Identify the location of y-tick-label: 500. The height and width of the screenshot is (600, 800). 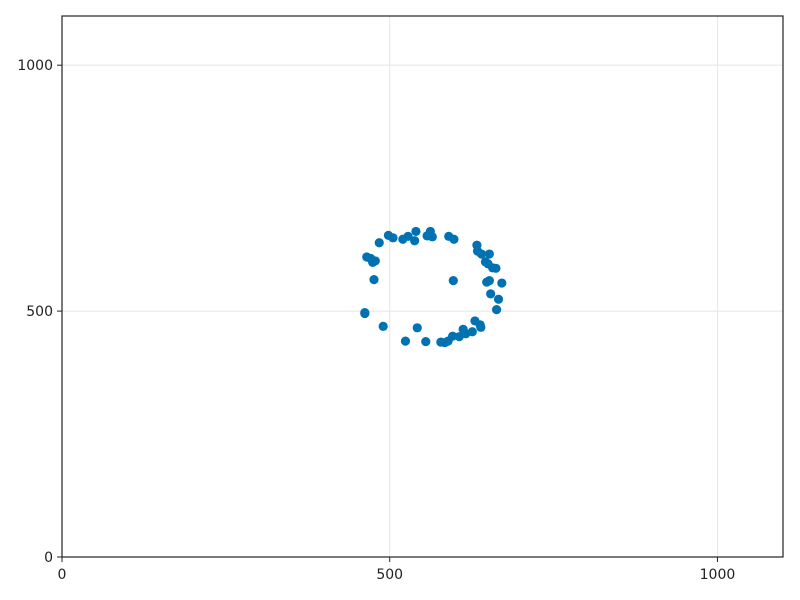
(39, 312).